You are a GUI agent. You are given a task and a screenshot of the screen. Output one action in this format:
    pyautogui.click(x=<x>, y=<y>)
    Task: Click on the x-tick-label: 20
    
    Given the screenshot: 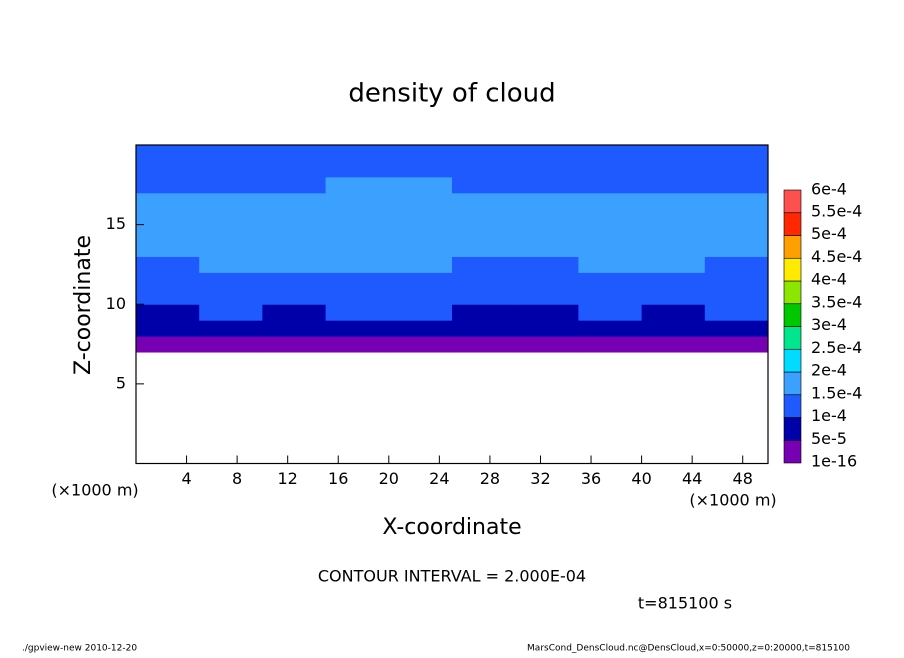 What is the action you would take?
    pyautogui.click(x=389, y=478)
    